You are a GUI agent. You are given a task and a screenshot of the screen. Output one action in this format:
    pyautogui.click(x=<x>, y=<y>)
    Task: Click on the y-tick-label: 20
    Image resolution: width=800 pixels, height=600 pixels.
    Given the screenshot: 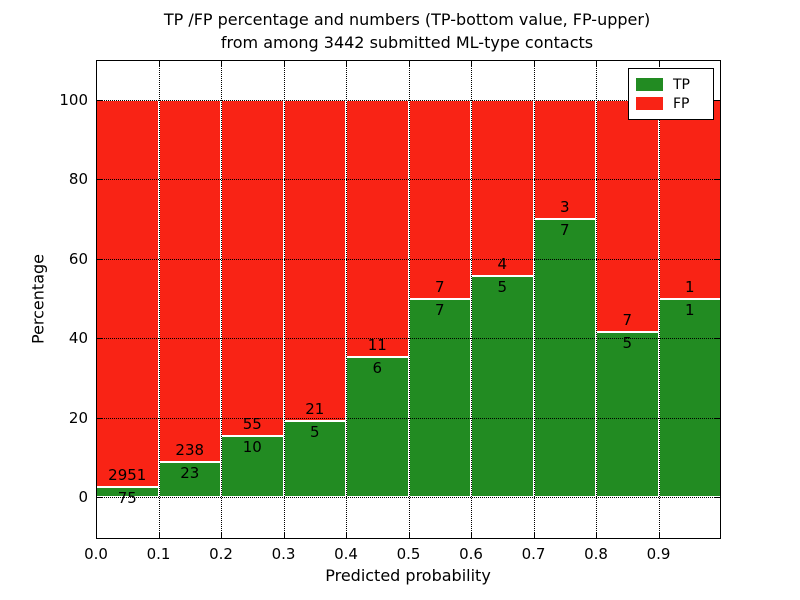 What is the action you would take?
    pyautogui.click(x=78, y=417)
    